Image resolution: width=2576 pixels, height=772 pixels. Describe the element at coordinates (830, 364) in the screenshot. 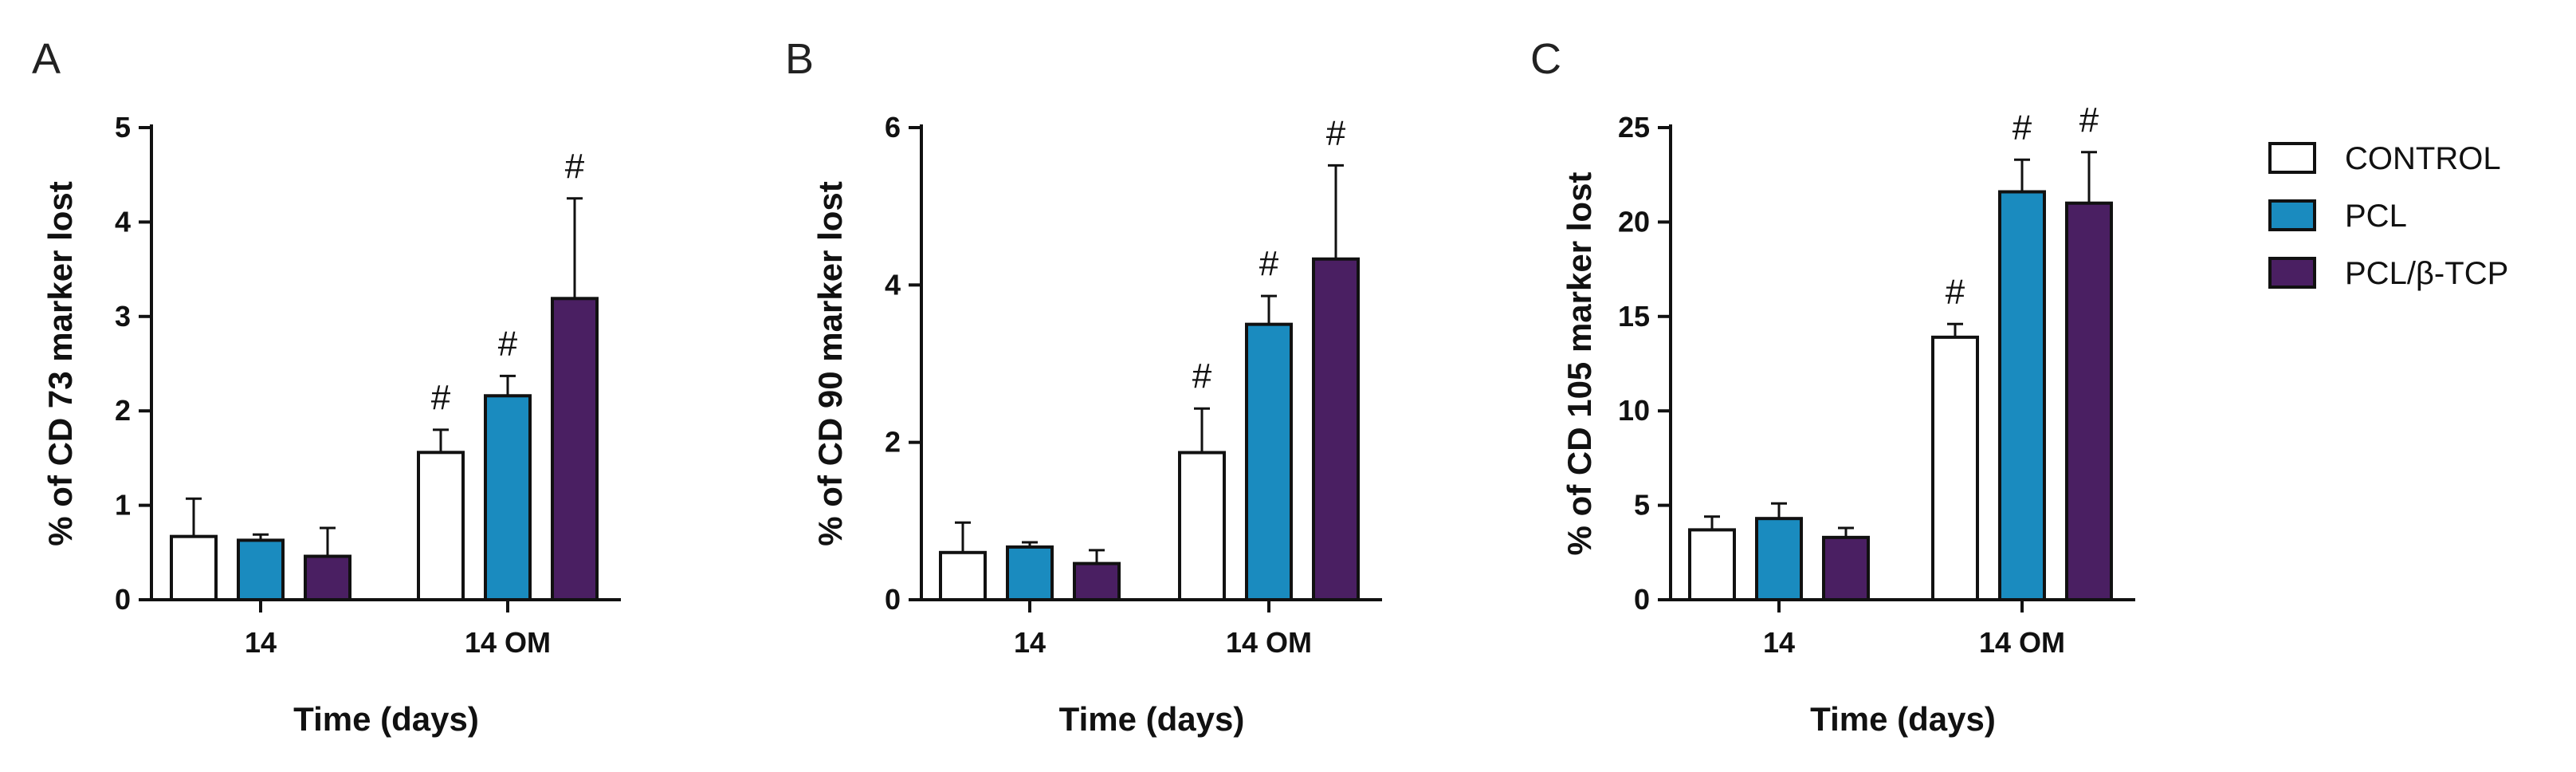

I see `y-axis-title: % of CD 90 marker lost` at that location.